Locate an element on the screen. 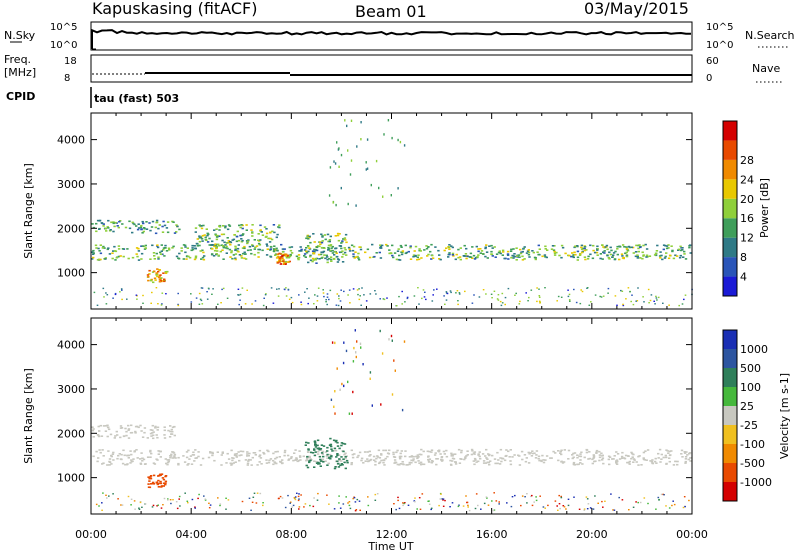 This screenshot has width=800, height=554. colorbar-swatch is located at coordinates (730, 396).